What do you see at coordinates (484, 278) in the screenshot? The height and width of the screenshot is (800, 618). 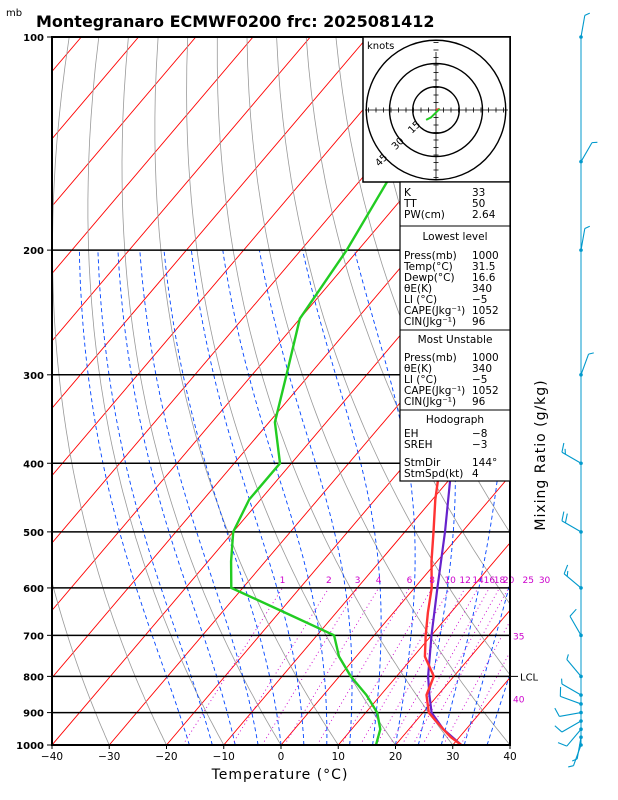 I see `lowest-level-row-value: 16.6` at bounding box center [484, 278].